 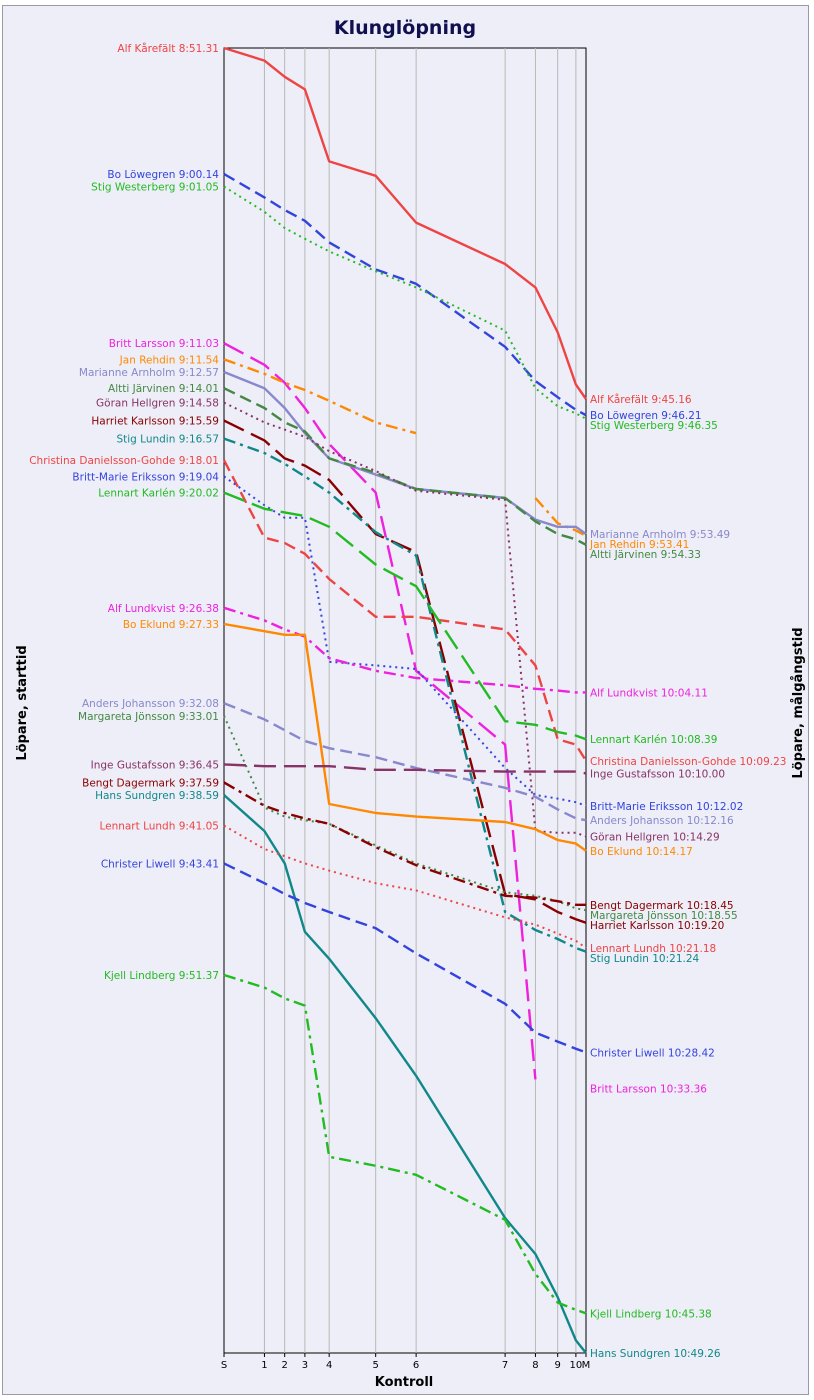 What do you see at coordinates (404, 843) in the screenshot?
I see `series-line-bengt-dagermark` at bounding box center [404, 843].